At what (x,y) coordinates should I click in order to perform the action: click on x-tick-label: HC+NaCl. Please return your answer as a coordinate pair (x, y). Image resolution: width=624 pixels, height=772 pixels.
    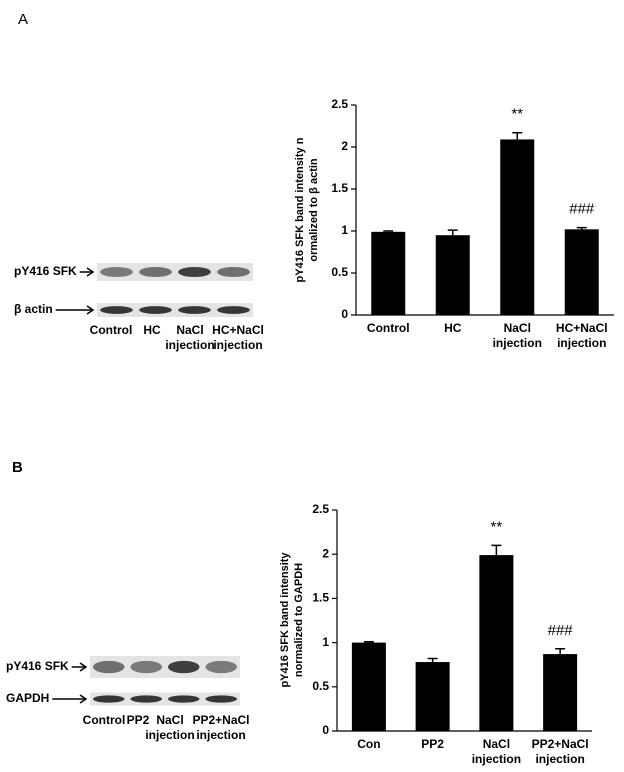
    Looking at the image, I should click on (582, 328).